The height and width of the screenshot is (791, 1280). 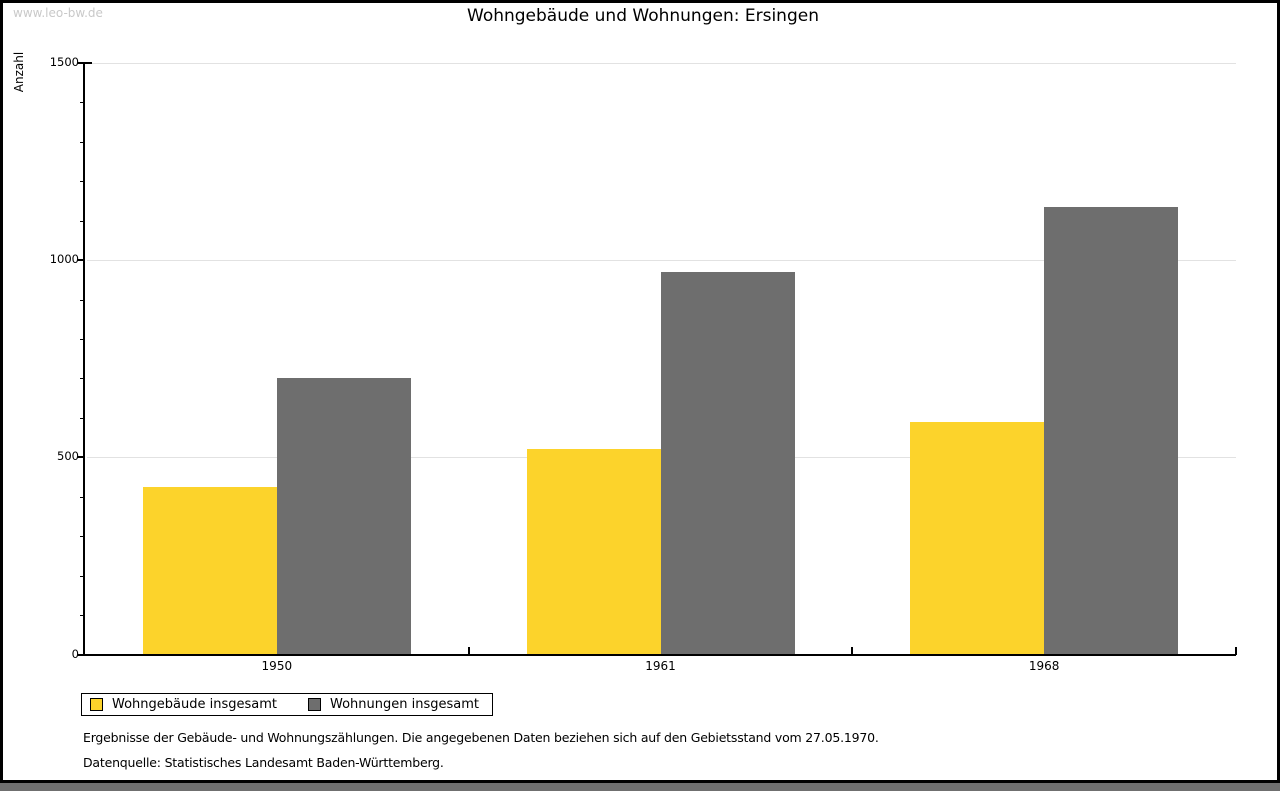 What do you see at coordinates (64, 62) in the screenshot?
I see `y-tick-label-1500: 1500` at bounding box center [64, 62].